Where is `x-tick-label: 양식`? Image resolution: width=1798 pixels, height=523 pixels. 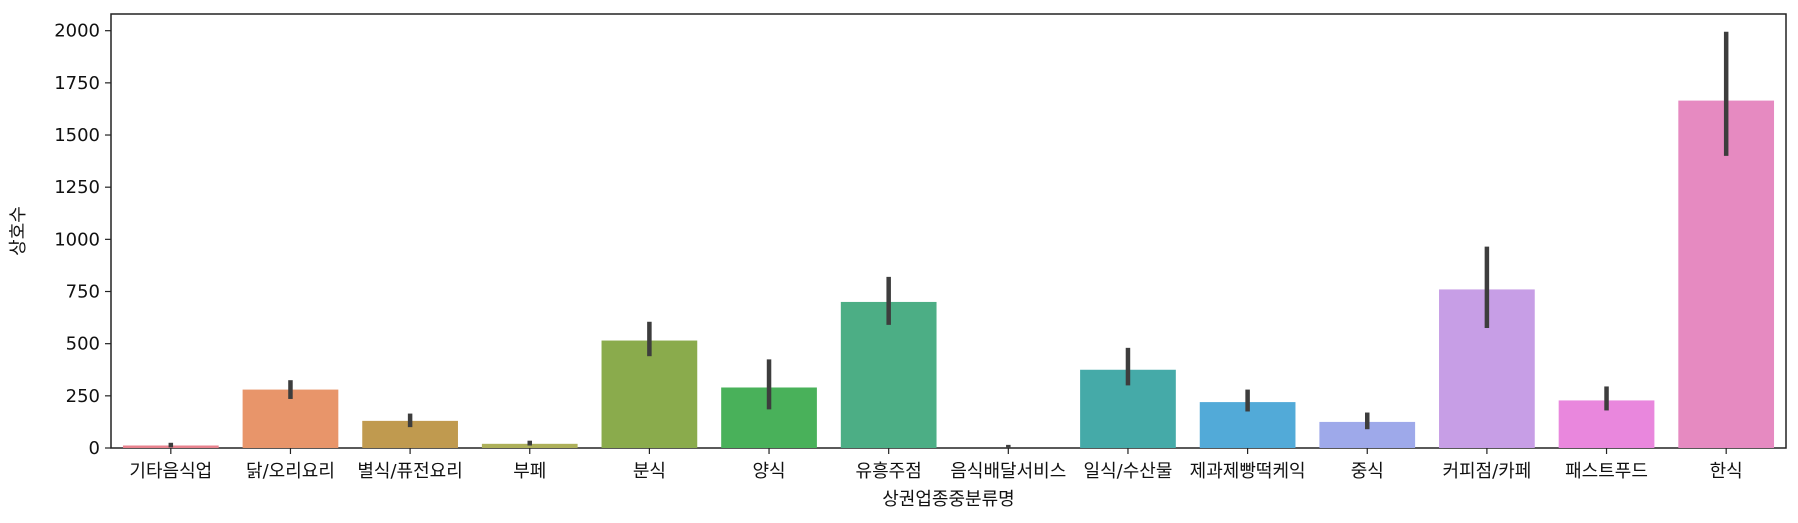
x-tick-label: 양식 is located at coordinates (768, 471).